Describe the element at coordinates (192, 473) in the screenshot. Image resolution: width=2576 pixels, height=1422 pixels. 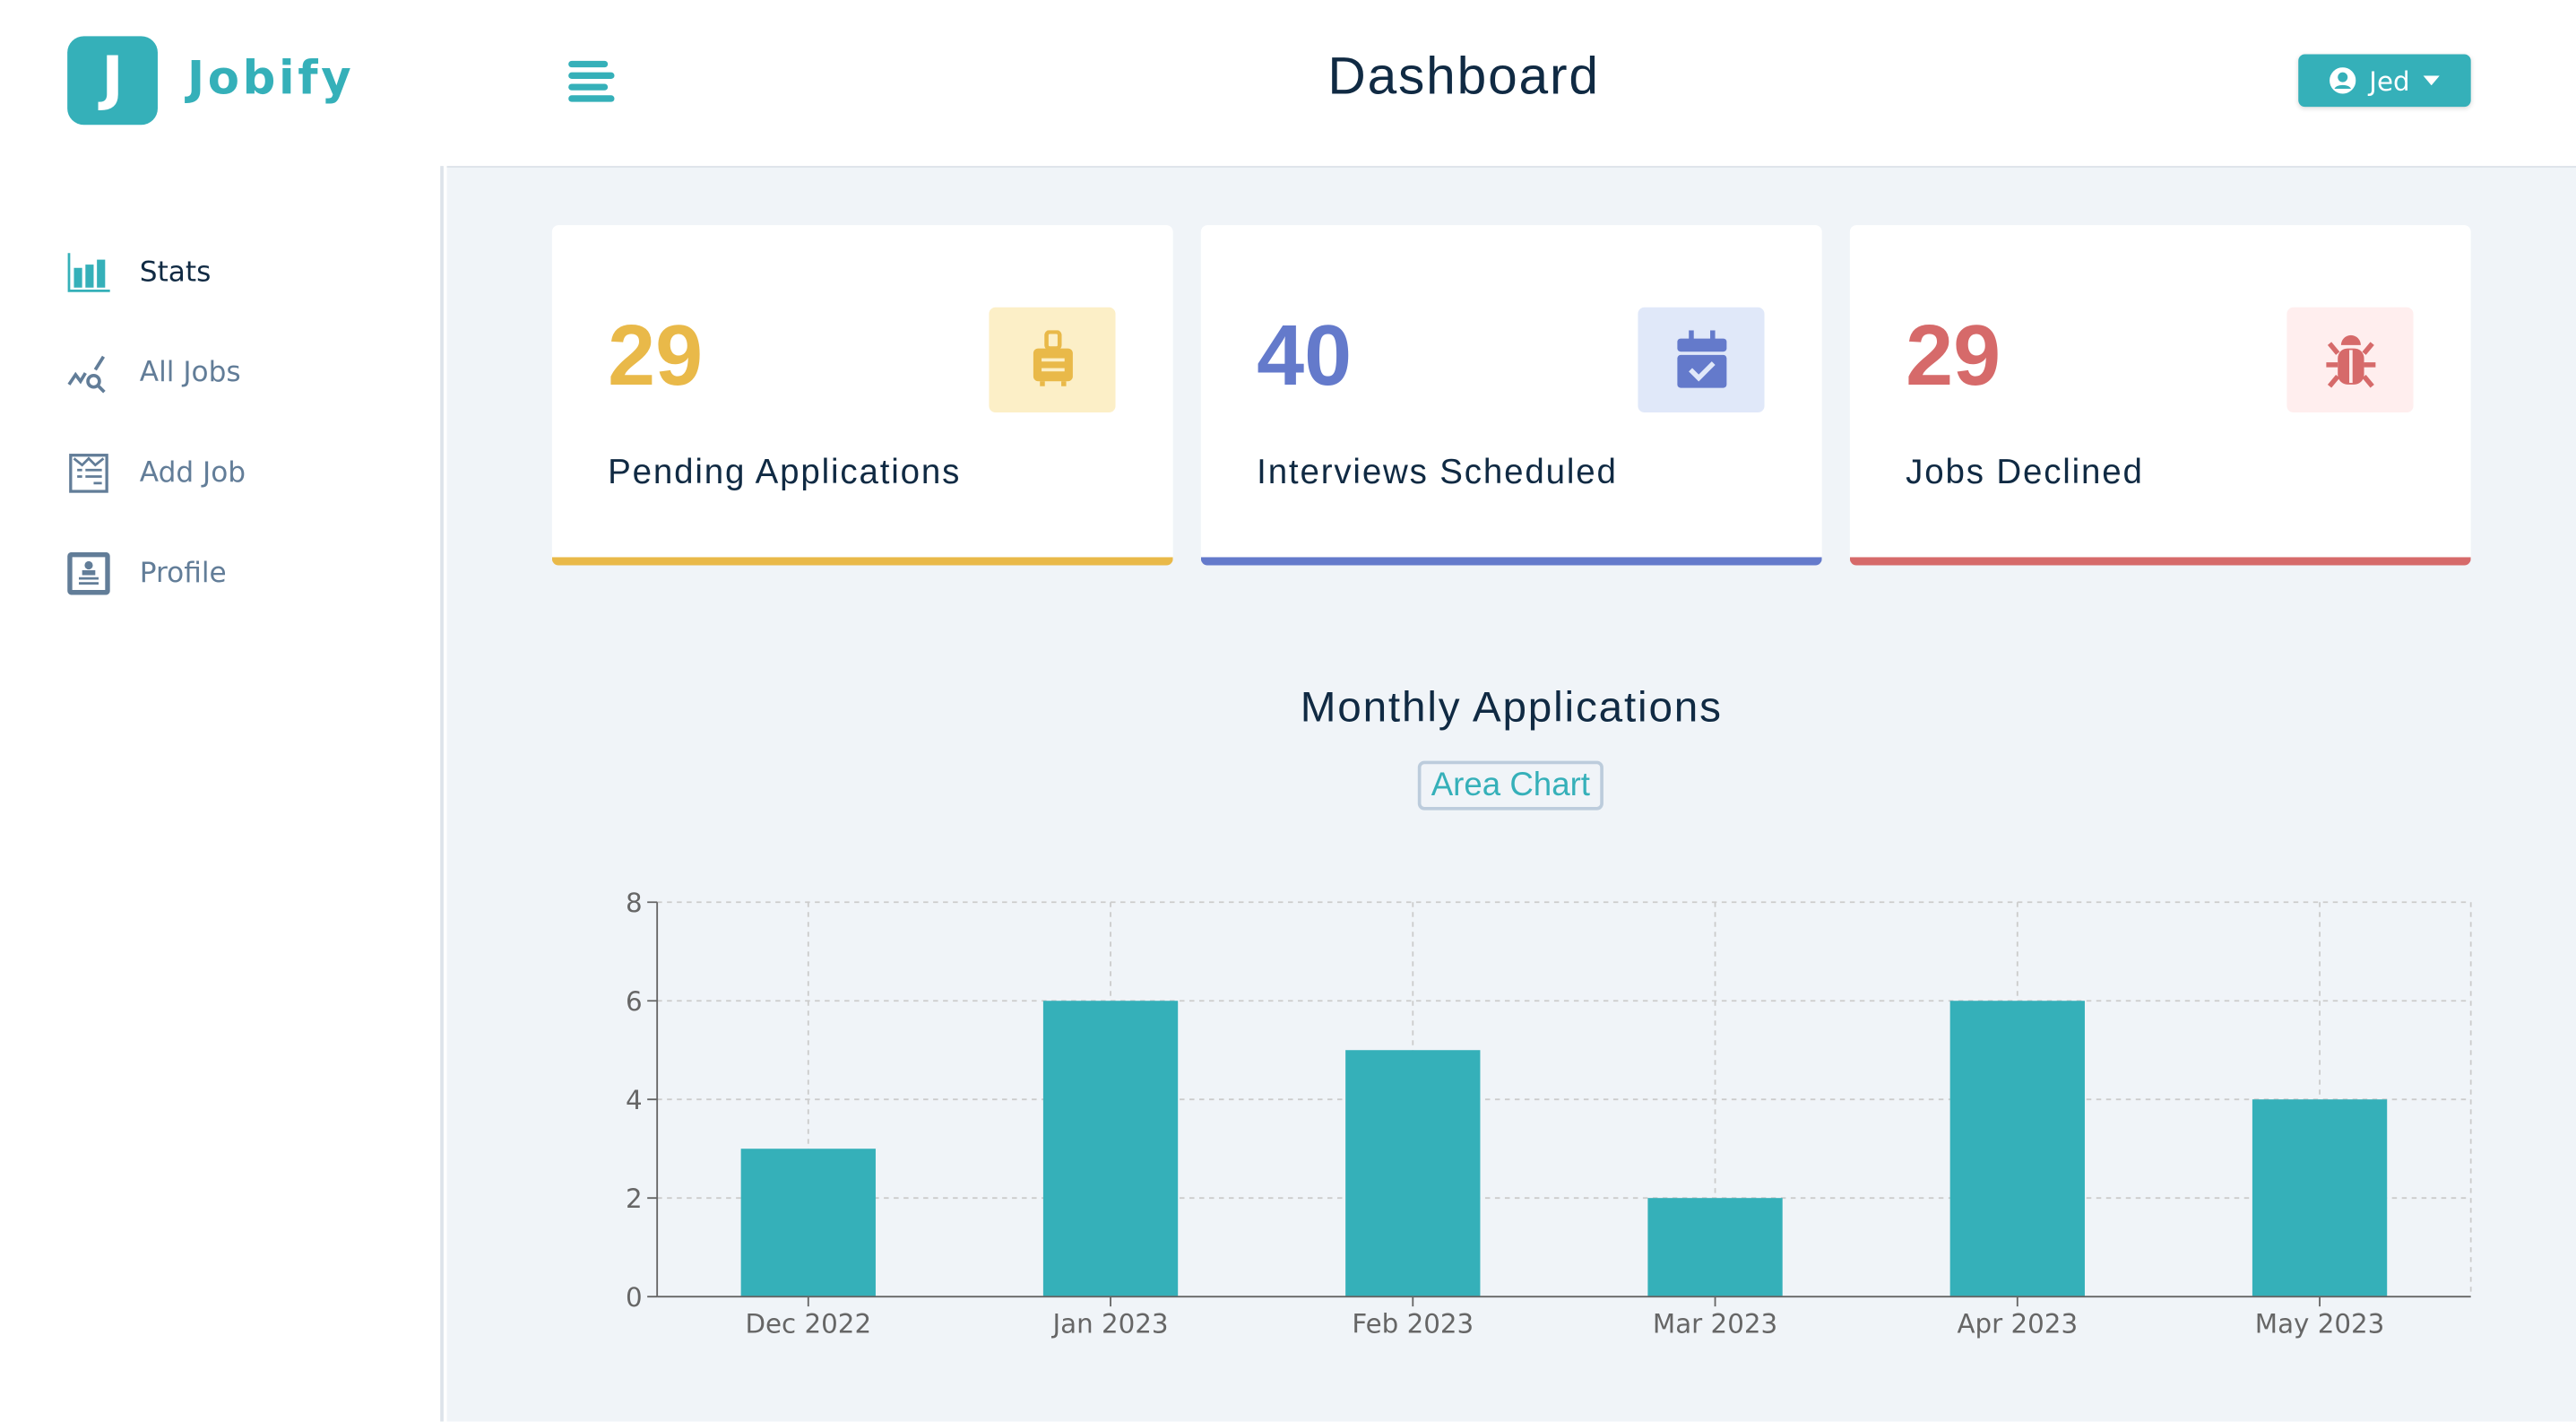
I see `sidebar-item-label: Add Job` at that location.